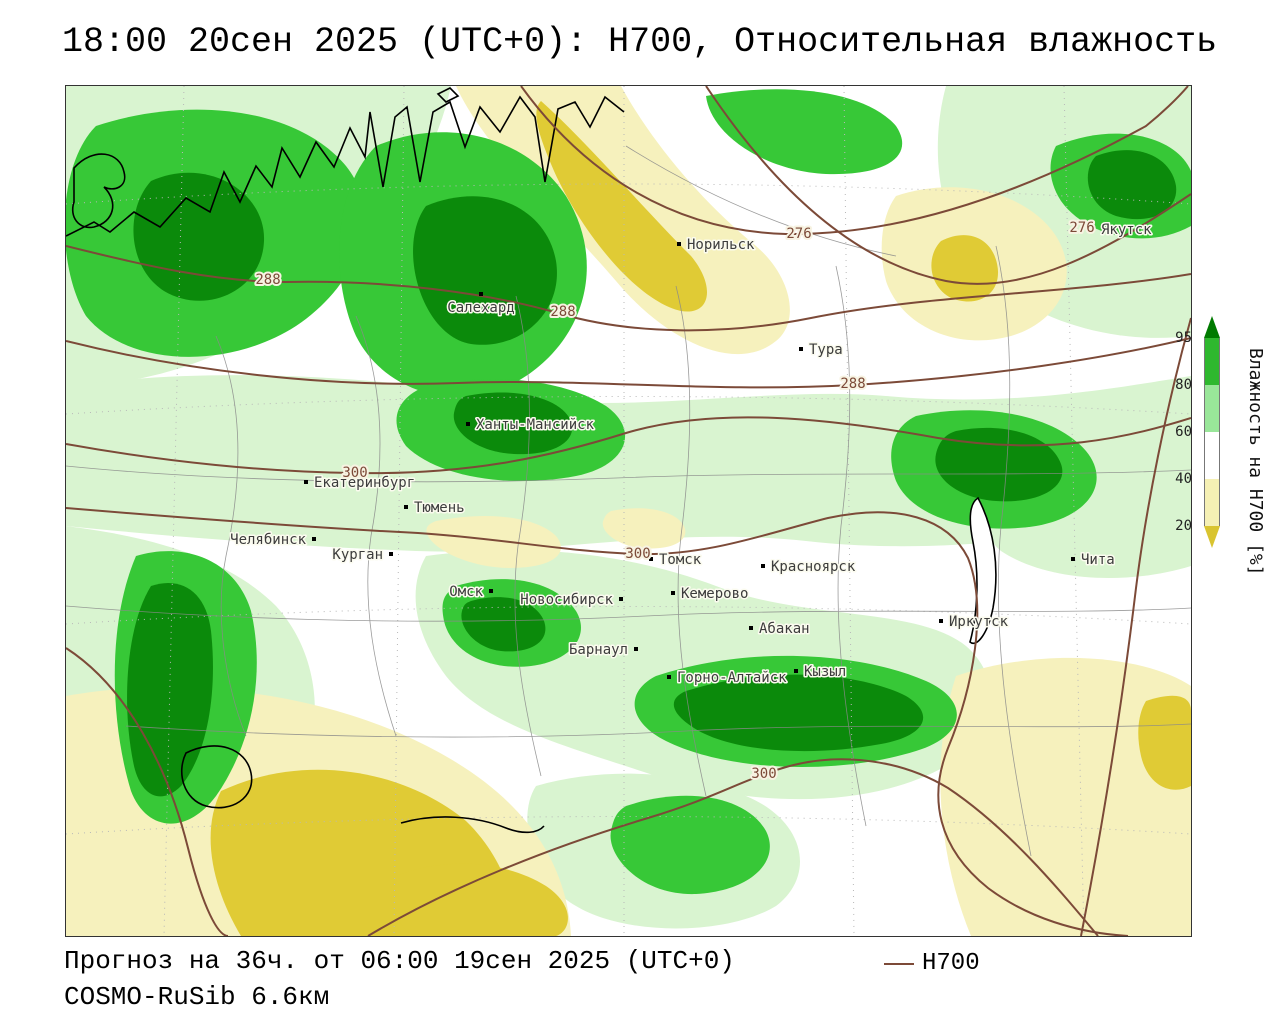  I want to click on city-marker: Красноярск, so click(809, 567).